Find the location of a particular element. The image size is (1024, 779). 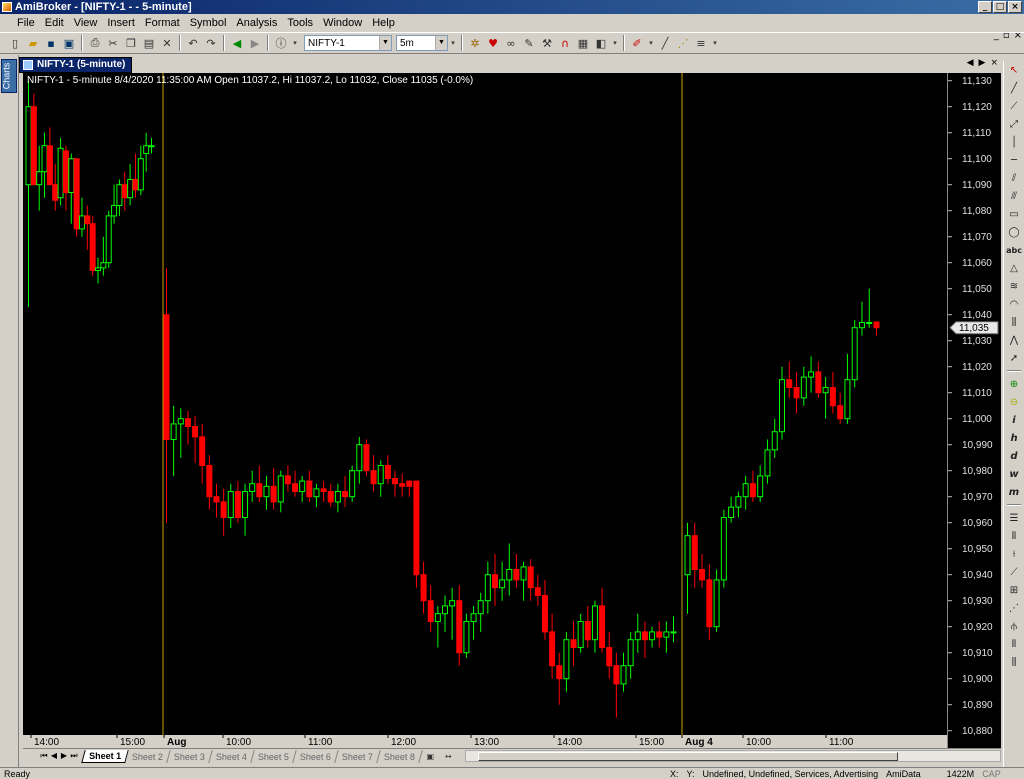

chevron-down-icon: ▼ is located at coordinates (441, 43).